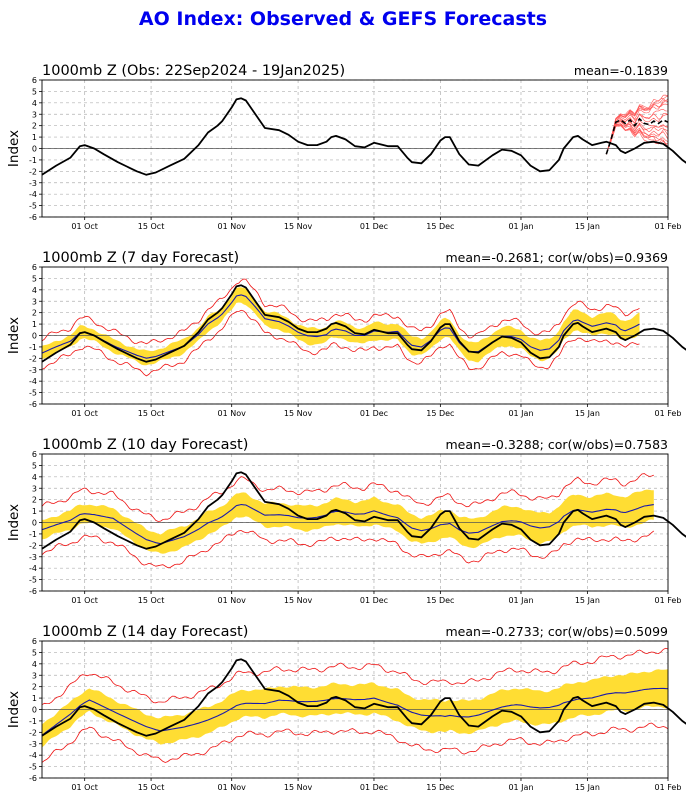 This screenshot has height=800, width=686. Describe the element at coordinates (621, 70) in the screenshot. I see `panel-stat: mean=-0.1839` at that location.